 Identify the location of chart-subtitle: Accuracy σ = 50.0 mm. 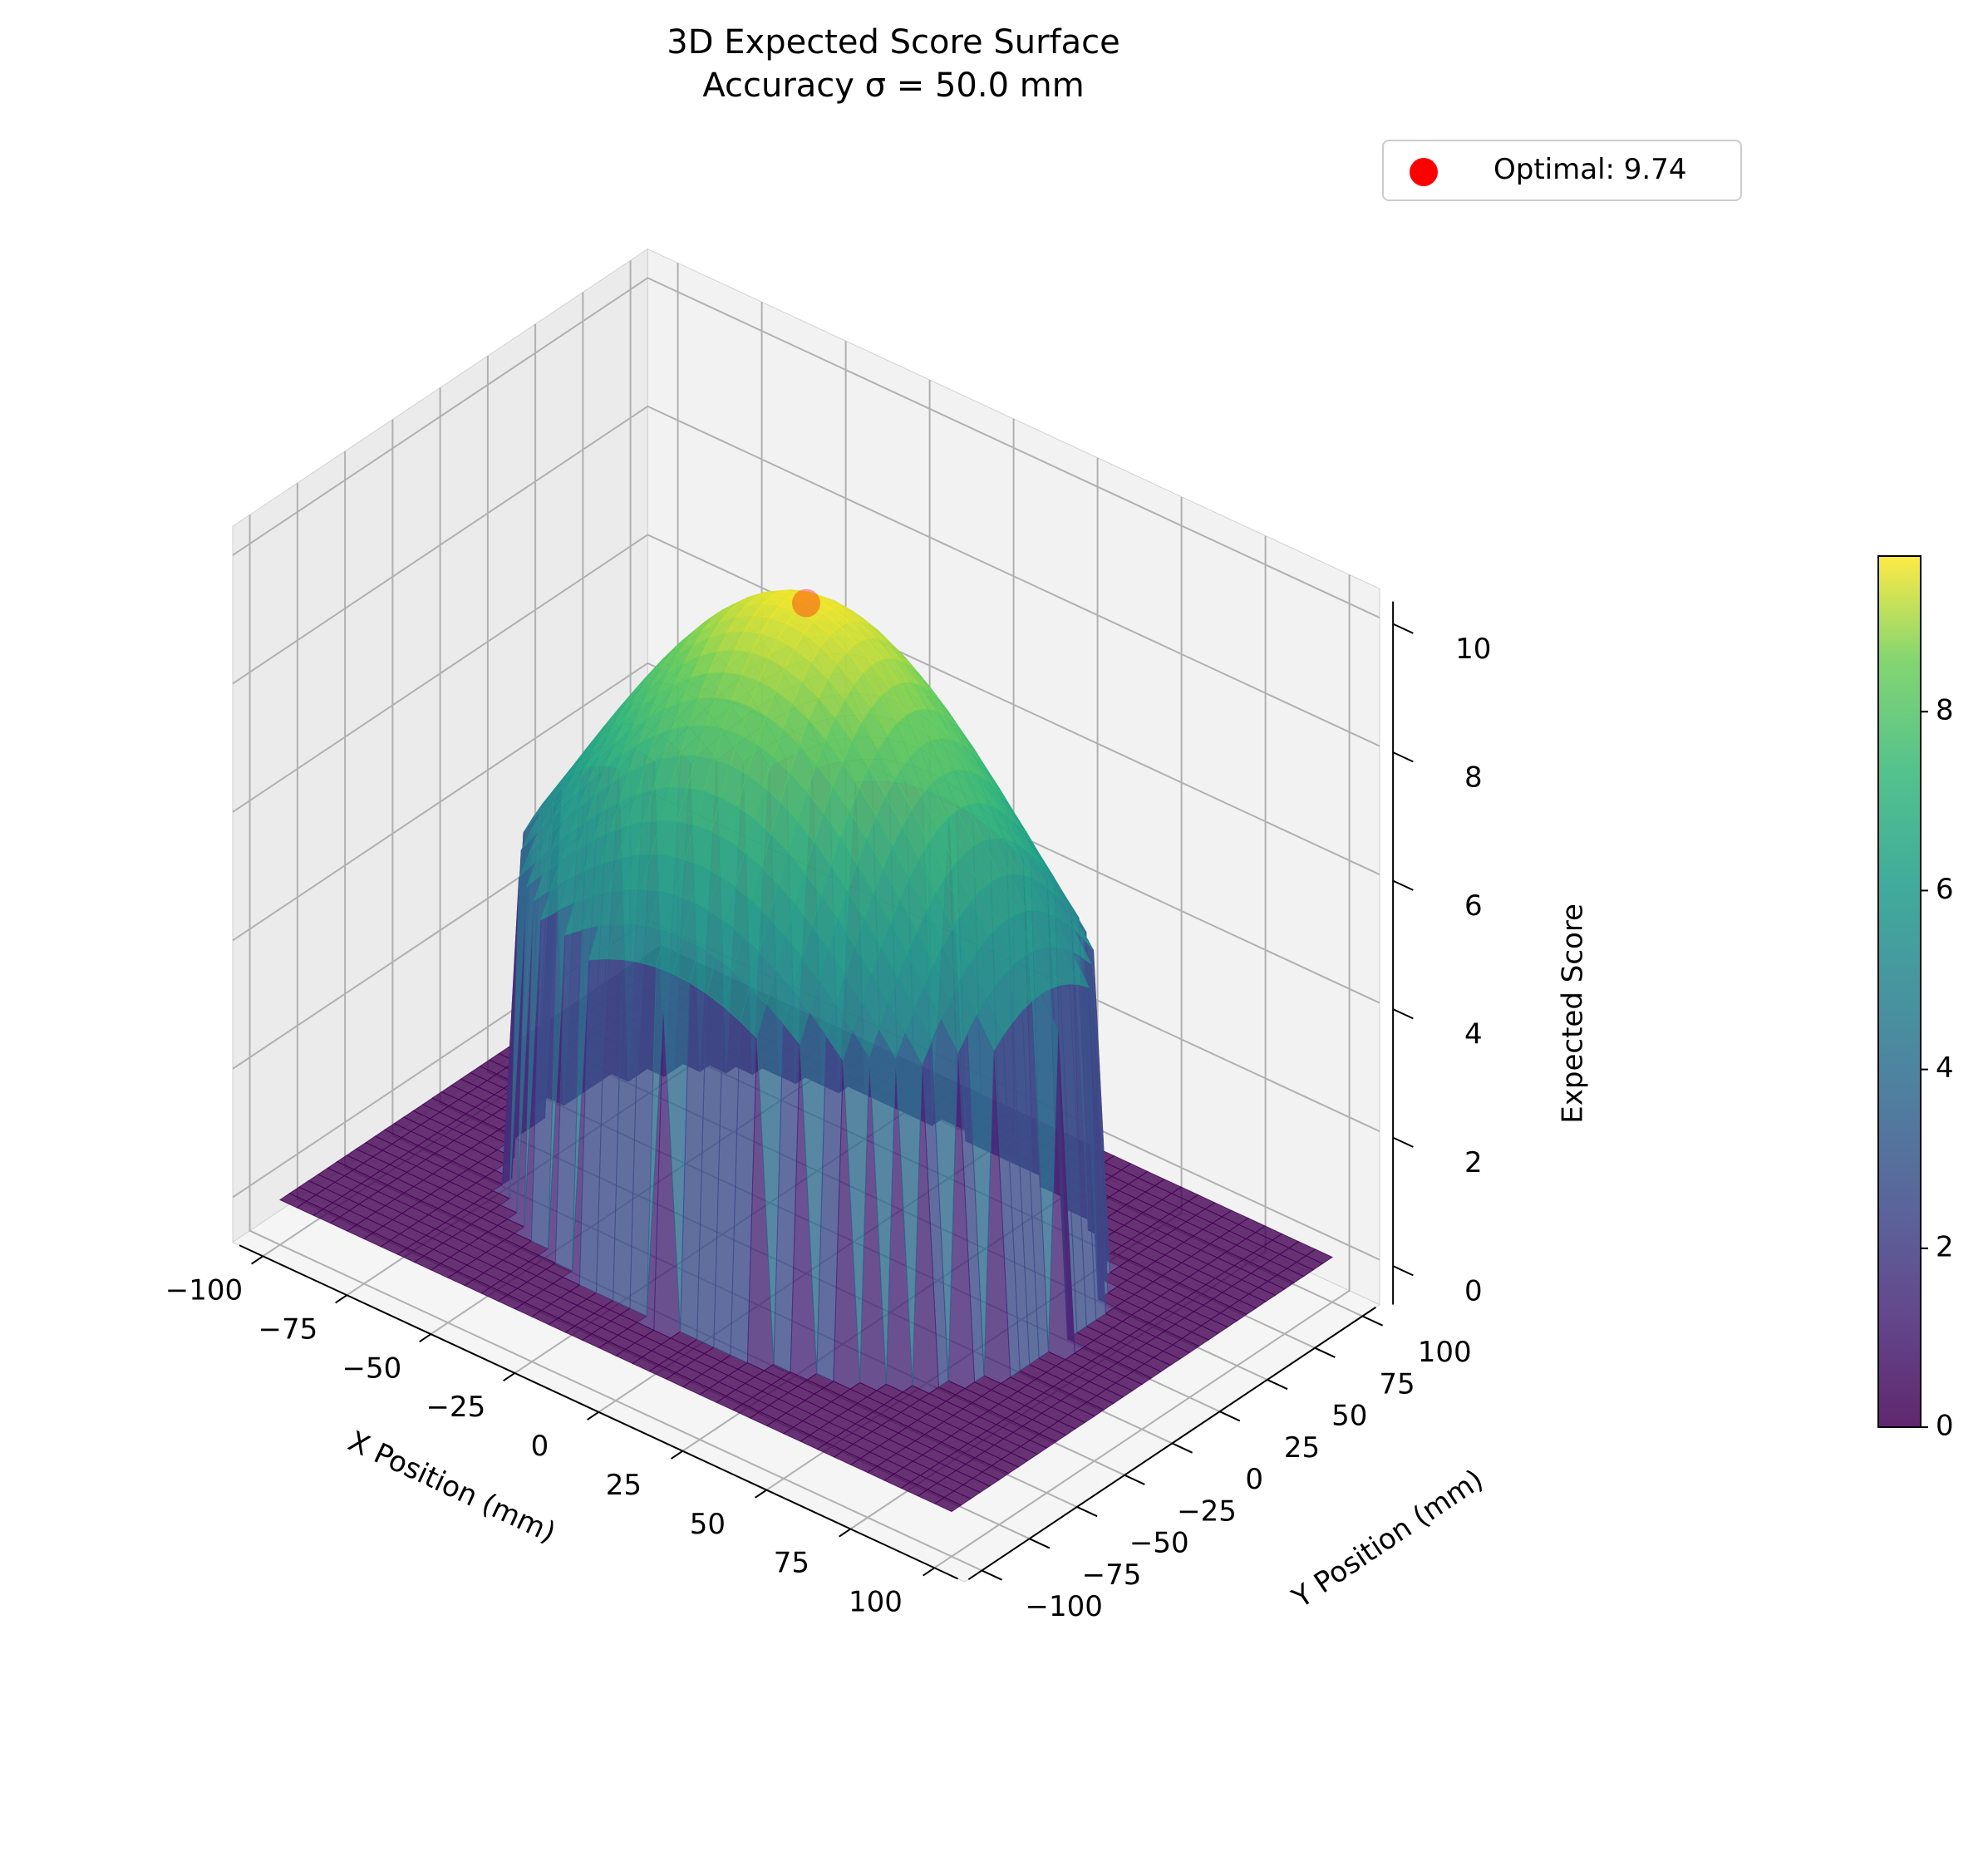
(893, 85).